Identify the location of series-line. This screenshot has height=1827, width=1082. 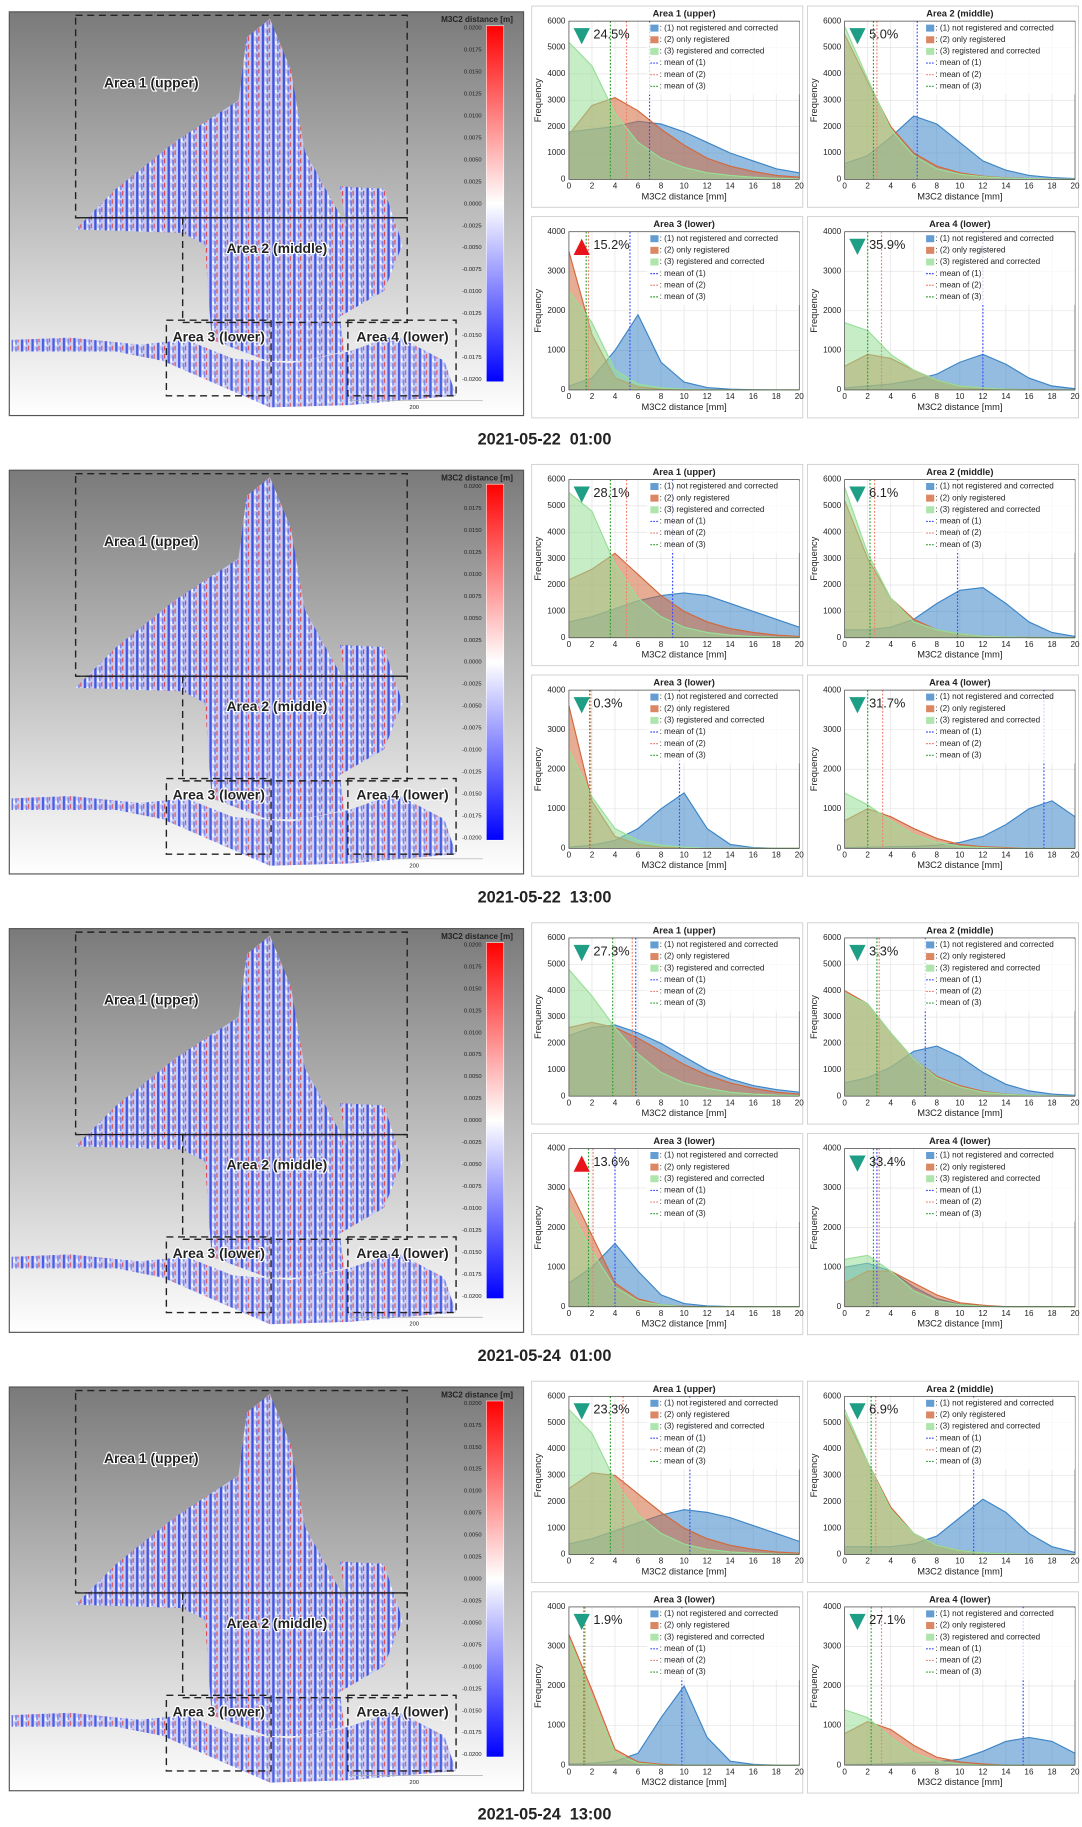
(684, 1482).